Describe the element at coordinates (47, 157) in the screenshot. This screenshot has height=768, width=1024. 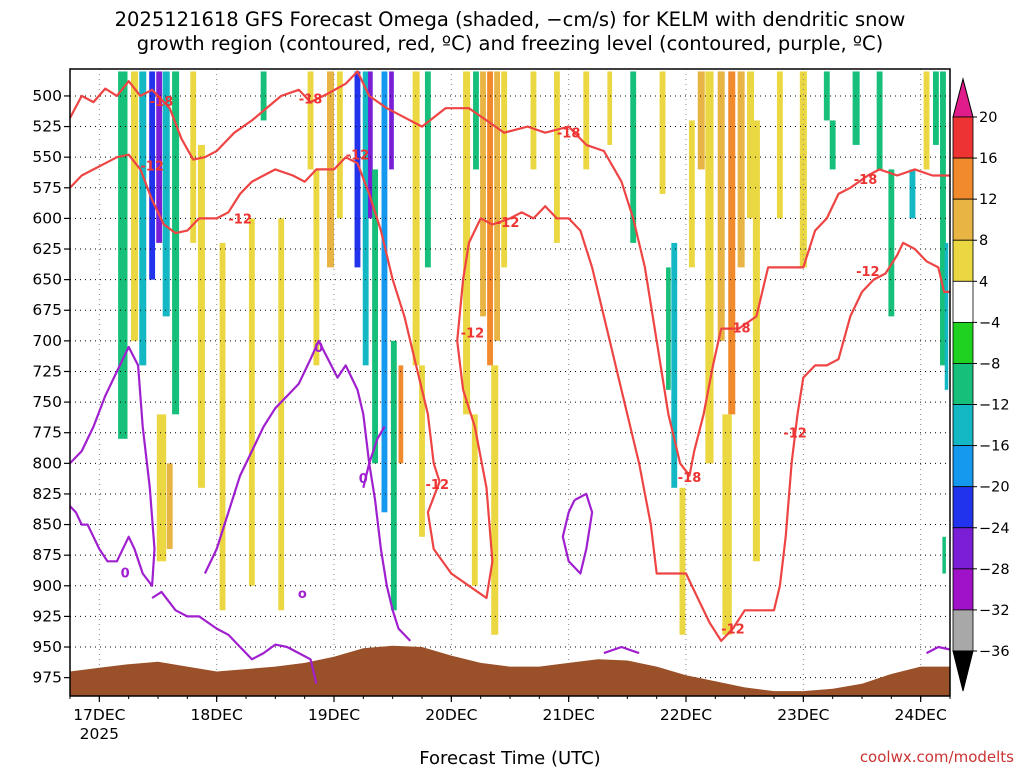
I see `y-tick-label: 550` at that location.